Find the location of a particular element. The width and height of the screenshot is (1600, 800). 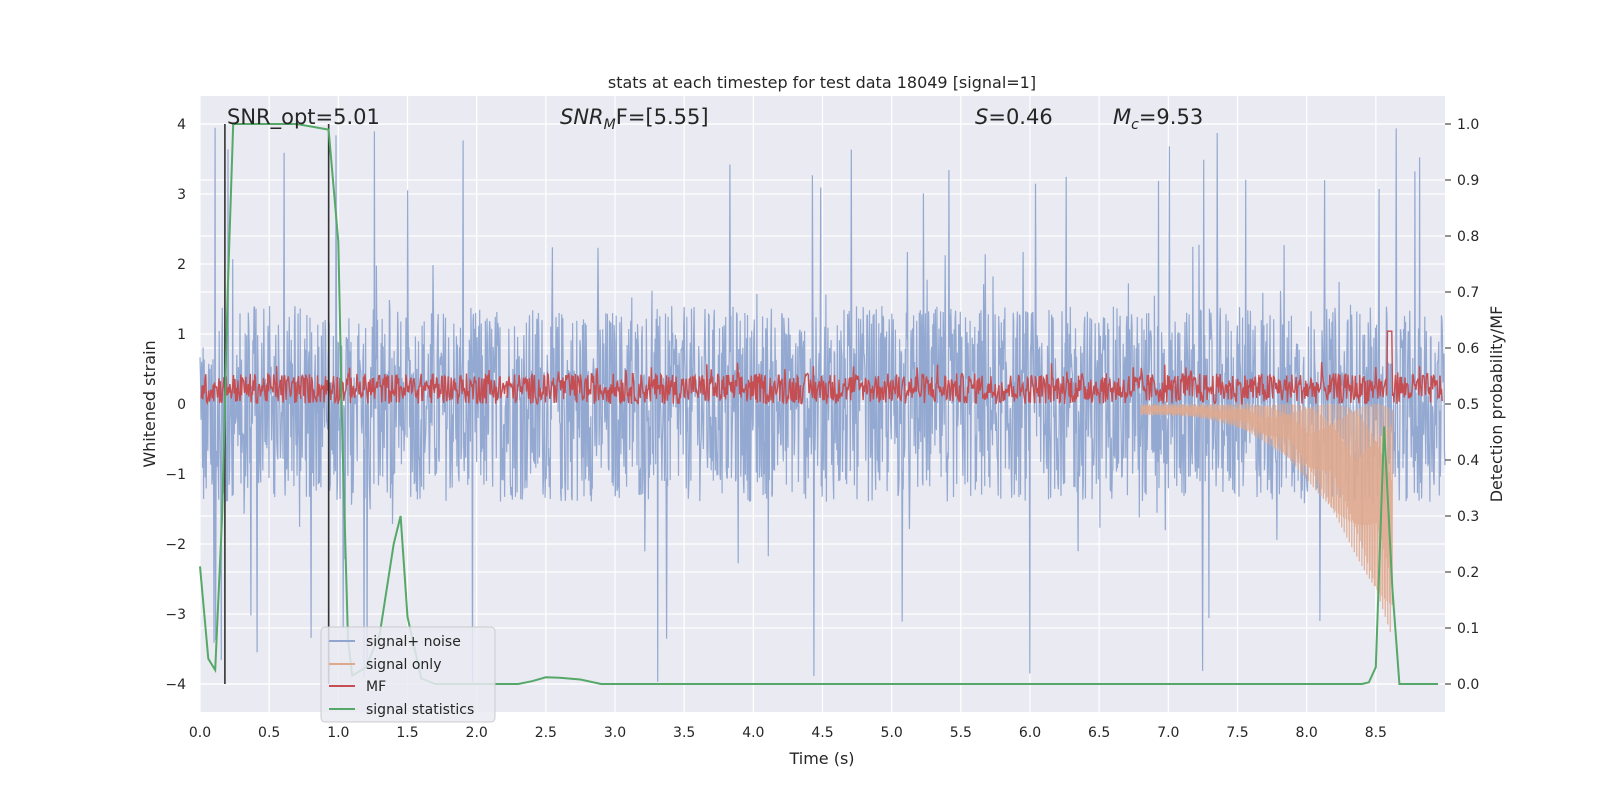

x-tick-label: 5.5 is located at coordinates (961, 733).